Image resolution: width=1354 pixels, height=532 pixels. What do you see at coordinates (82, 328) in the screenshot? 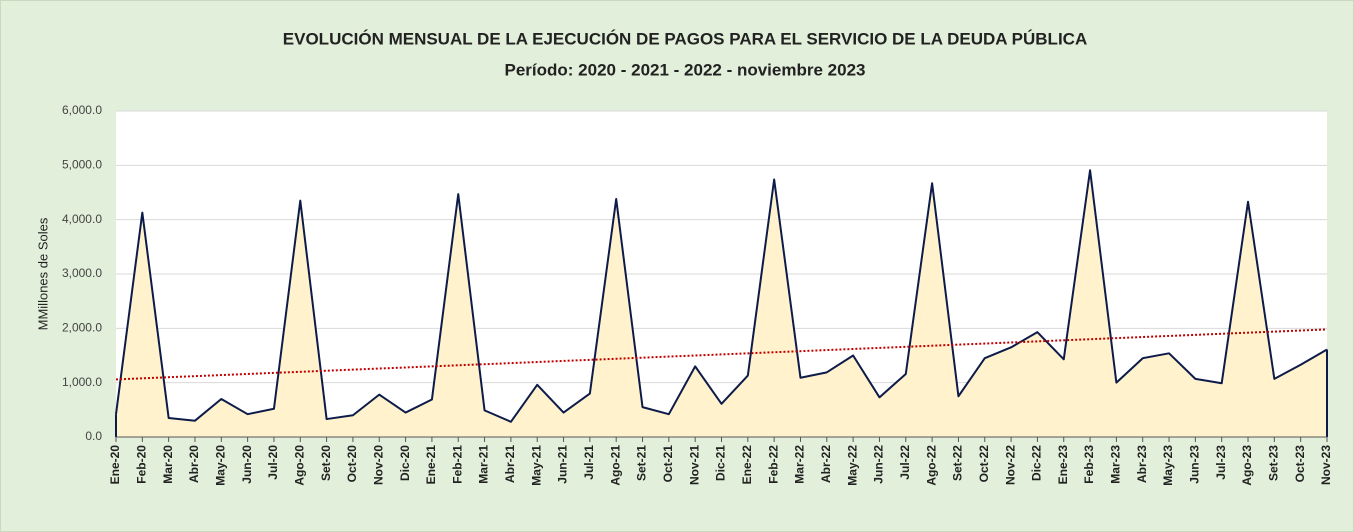
I see `y-tick-label: 2,000.0` at bounding box center [82, 328].